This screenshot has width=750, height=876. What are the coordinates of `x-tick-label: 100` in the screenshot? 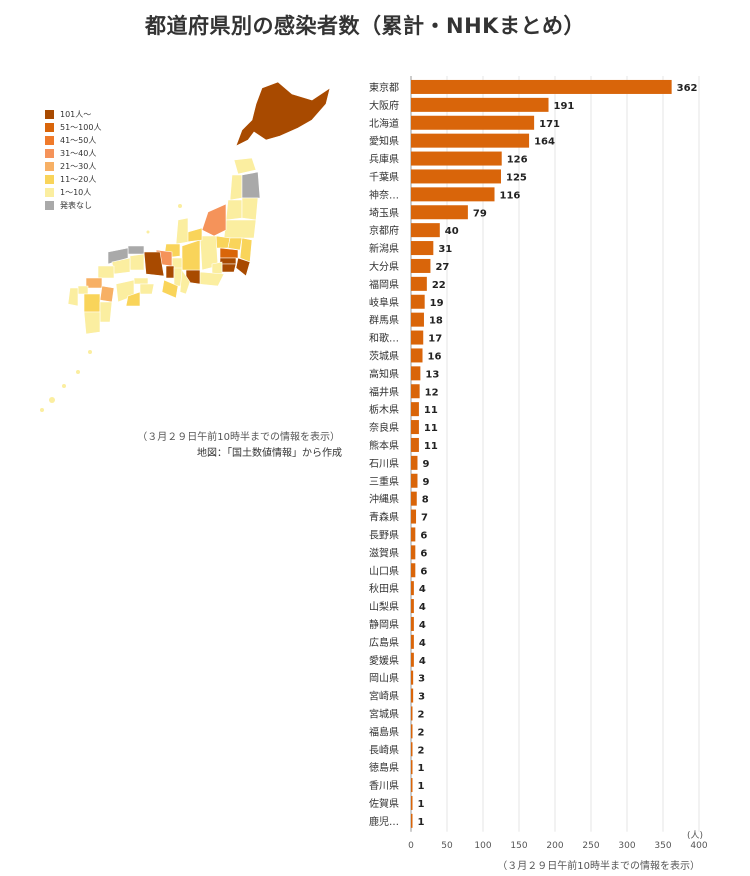 It's located at (482, 846).